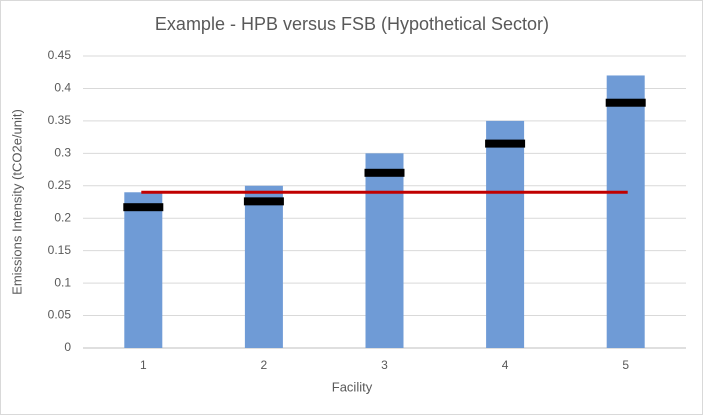  What do you see at coordinates (264, 365) in the screenshot?
I see `x-tick-label: 2` at bounding box center [264, 365].